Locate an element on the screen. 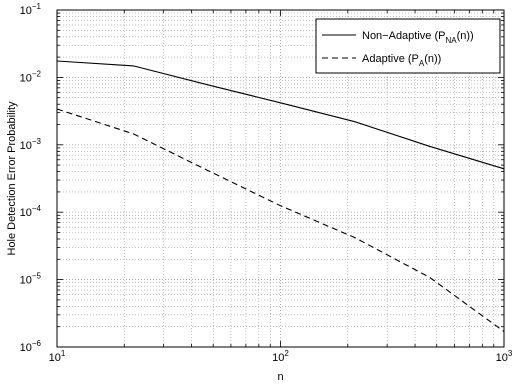 Image resolution: width=512 pixels, height=385 pixels. y-tick-label: 10⁻⁴ is located at coordinates (31, 211).